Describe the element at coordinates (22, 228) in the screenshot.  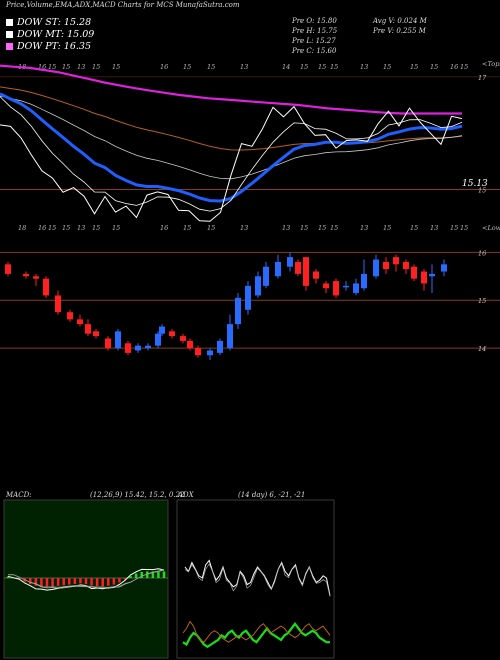
I see `price-bottom-tick-label: 18` at that location.